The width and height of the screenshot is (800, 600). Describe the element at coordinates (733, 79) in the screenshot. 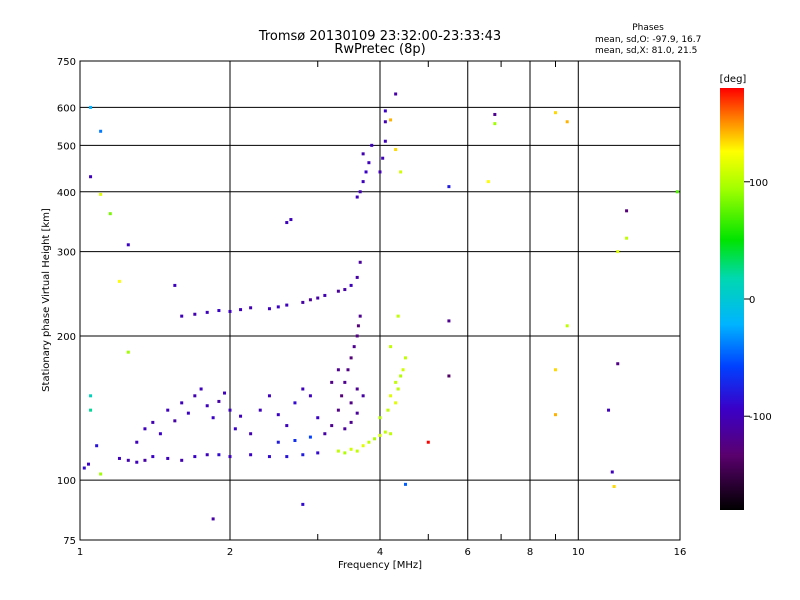

I see `colorbar-label: [deg]` at that location.